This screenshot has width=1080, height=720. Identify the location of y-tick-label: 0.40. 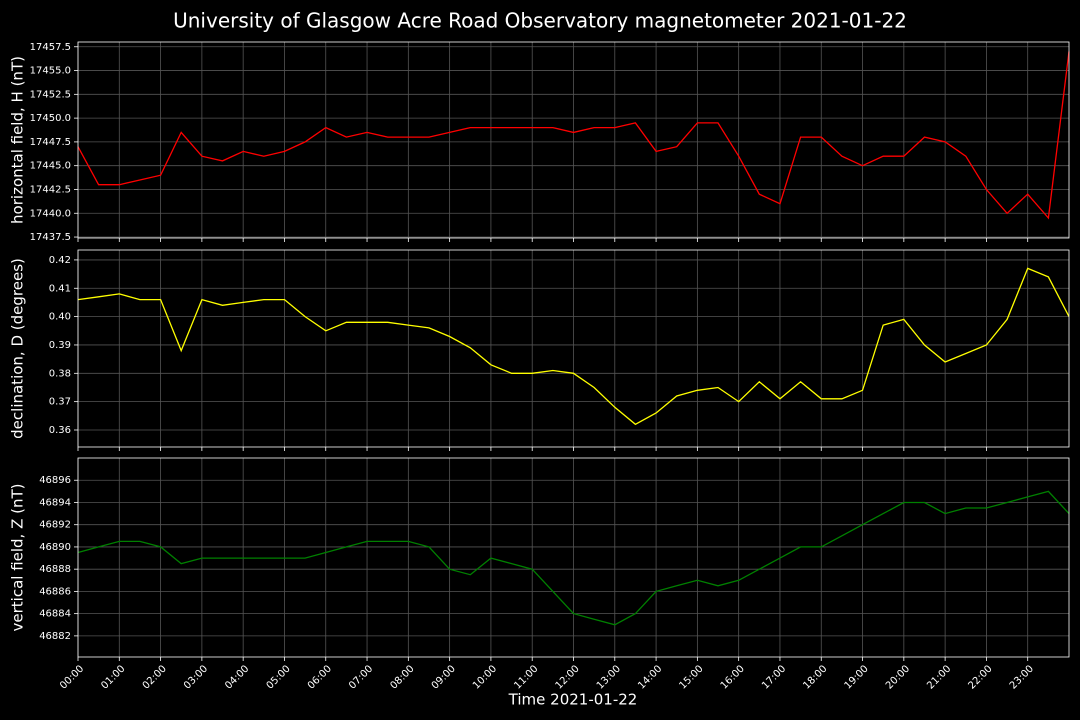
(60, 317).